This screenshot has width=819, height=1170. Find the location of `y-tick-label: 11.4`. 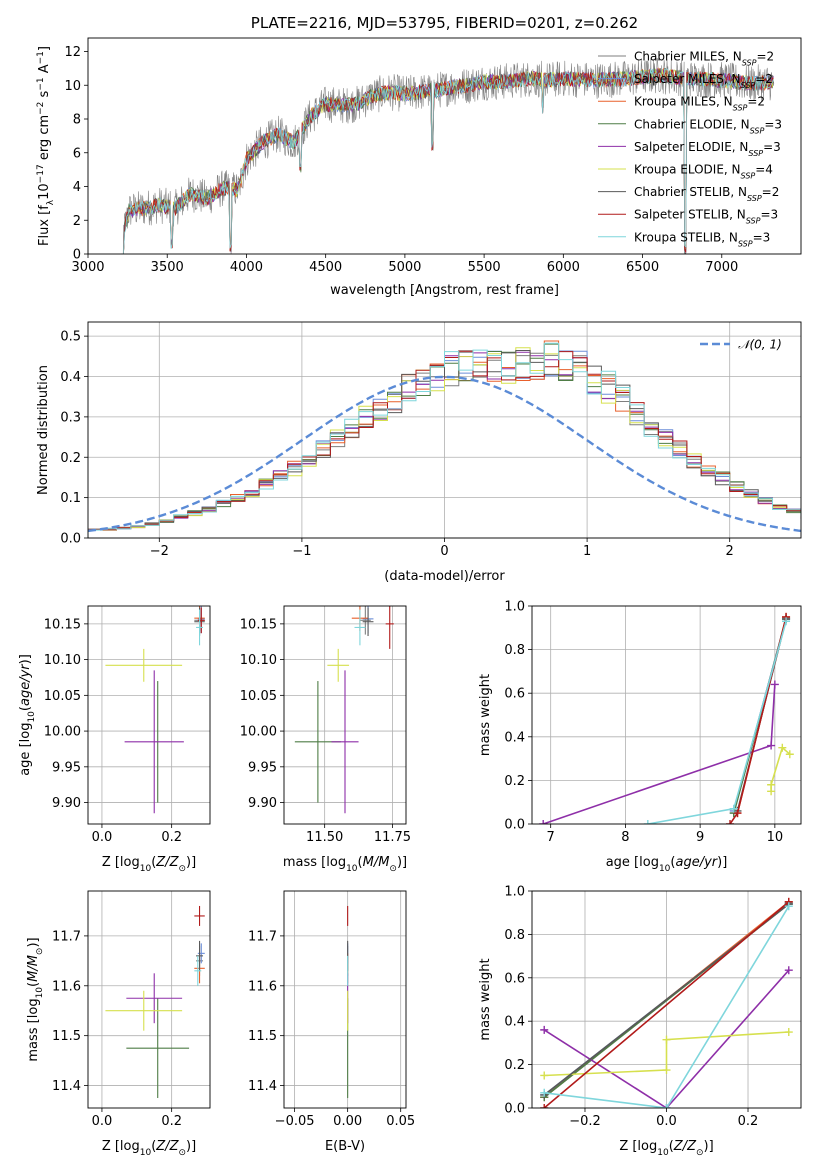

y-tick-label: 11.4 is located at coordinates (262, 1086).